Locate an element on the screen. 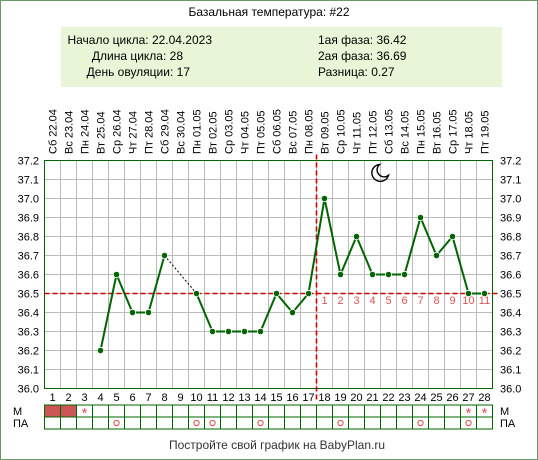 Image resolution: width=538 pixels, height=460 pixels. post-ovulation-day-label: 6 is located at coordinates (404, 301).